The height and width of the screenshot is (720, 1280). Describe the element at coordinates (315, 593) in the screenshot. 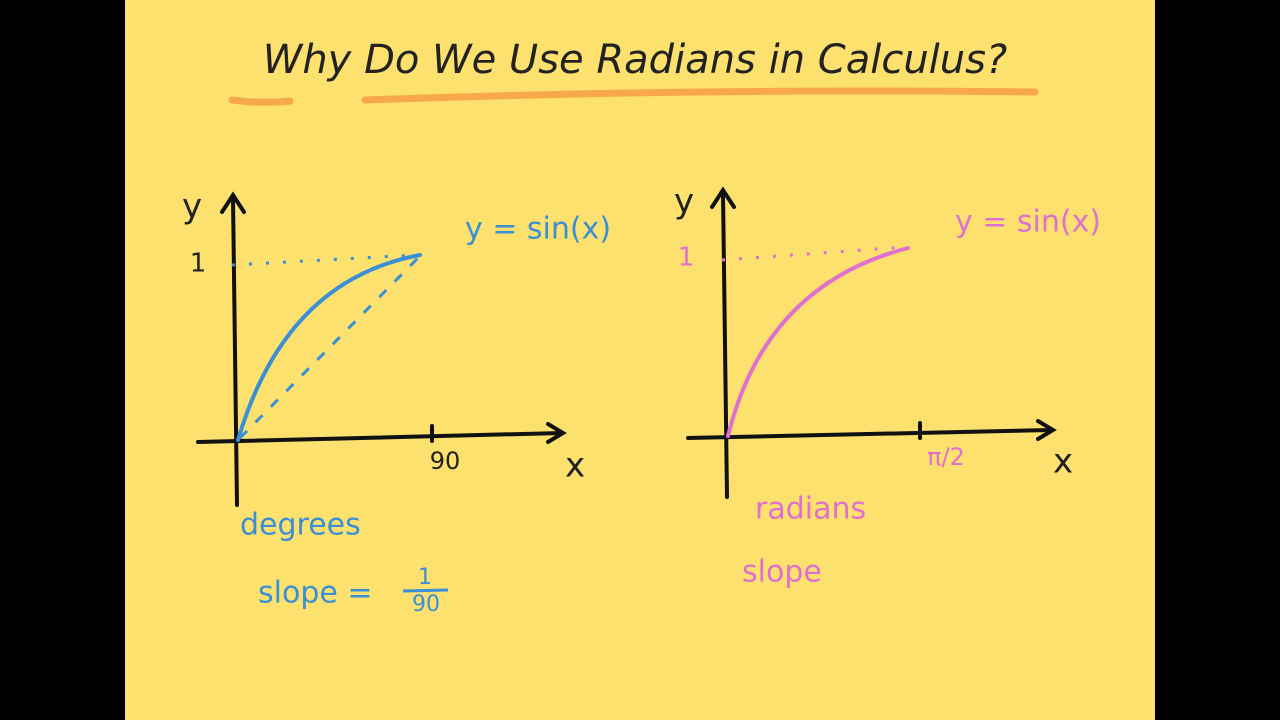

I see `slope-label: slope =` at that location.